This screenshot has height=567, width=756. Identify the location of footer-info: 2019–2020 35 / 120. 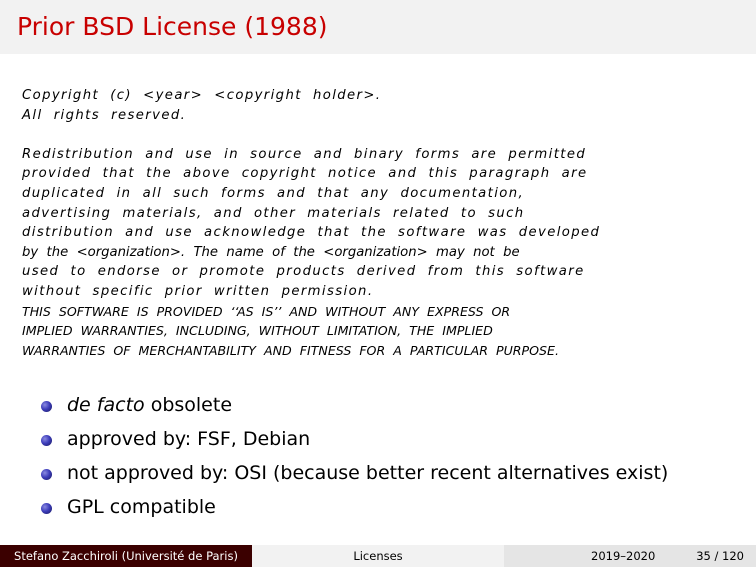
(630, 556).